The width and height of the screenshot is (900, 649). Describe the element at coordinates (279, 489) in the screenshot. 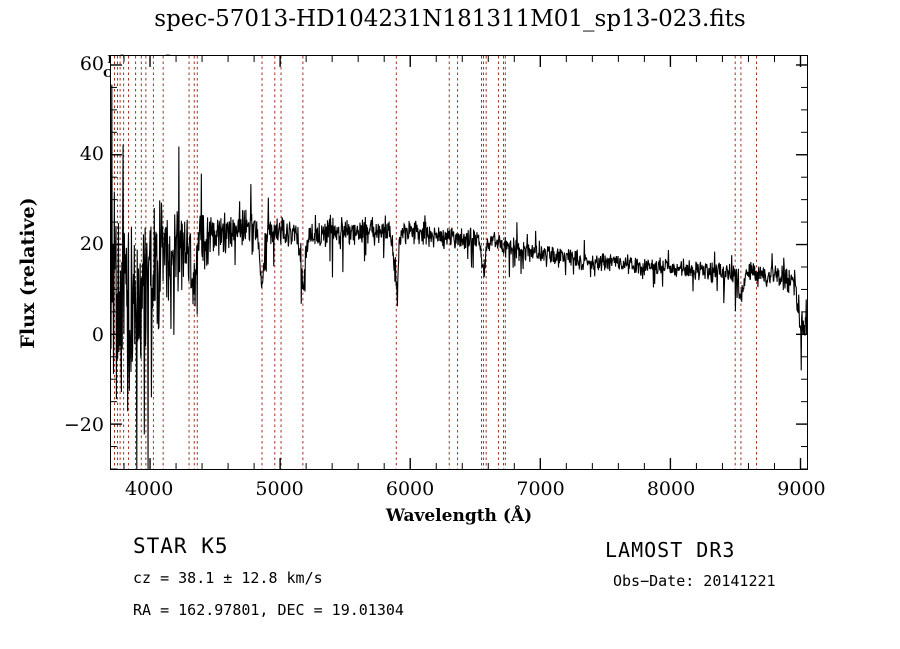

I see `x-tick-label: 5000` at that location.